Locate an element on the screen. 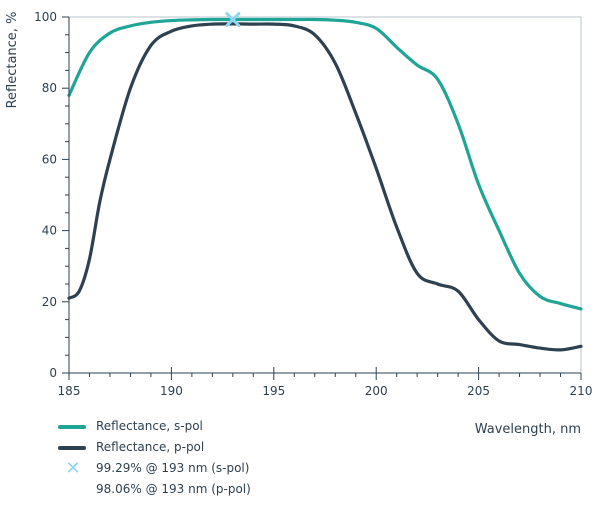 The height and width of the screenshot is (508, 600). legend-label-marker-s: 99.29% @ 193 nm (s-pol) is located at coordinates (173, 468).